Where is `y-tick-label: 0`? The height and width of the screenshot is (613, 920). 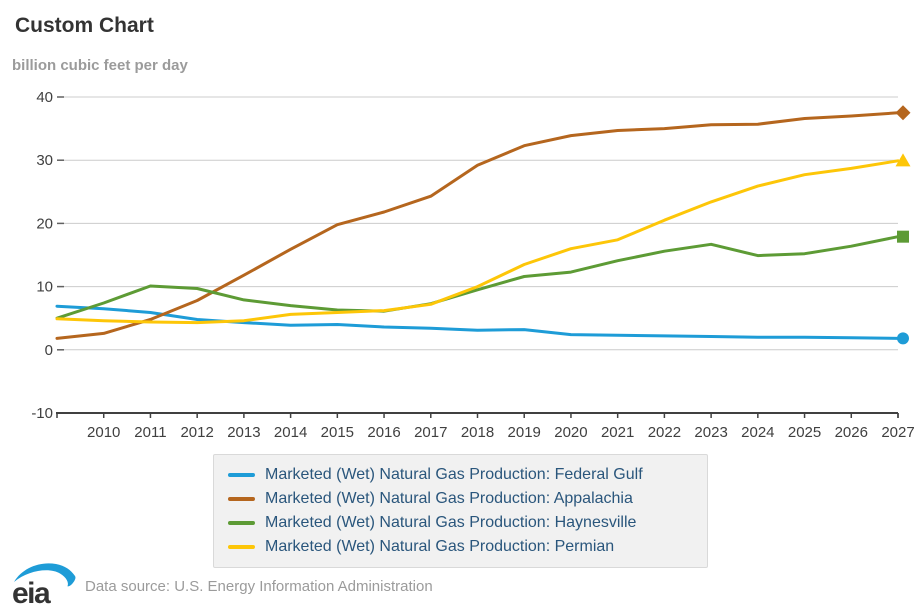 y-tick-label: 0 is located at coordinates (49, 350).